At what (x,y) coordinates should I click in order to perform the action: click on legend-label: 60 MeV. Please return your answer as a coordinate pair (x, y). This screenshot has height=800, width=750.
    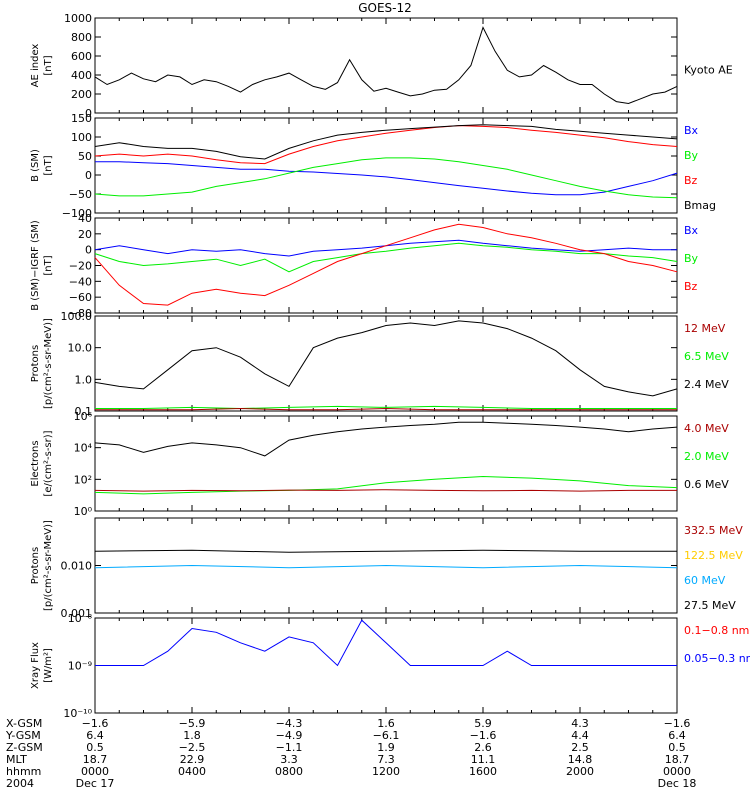
    Looking at the image, I should click on (705, 580).